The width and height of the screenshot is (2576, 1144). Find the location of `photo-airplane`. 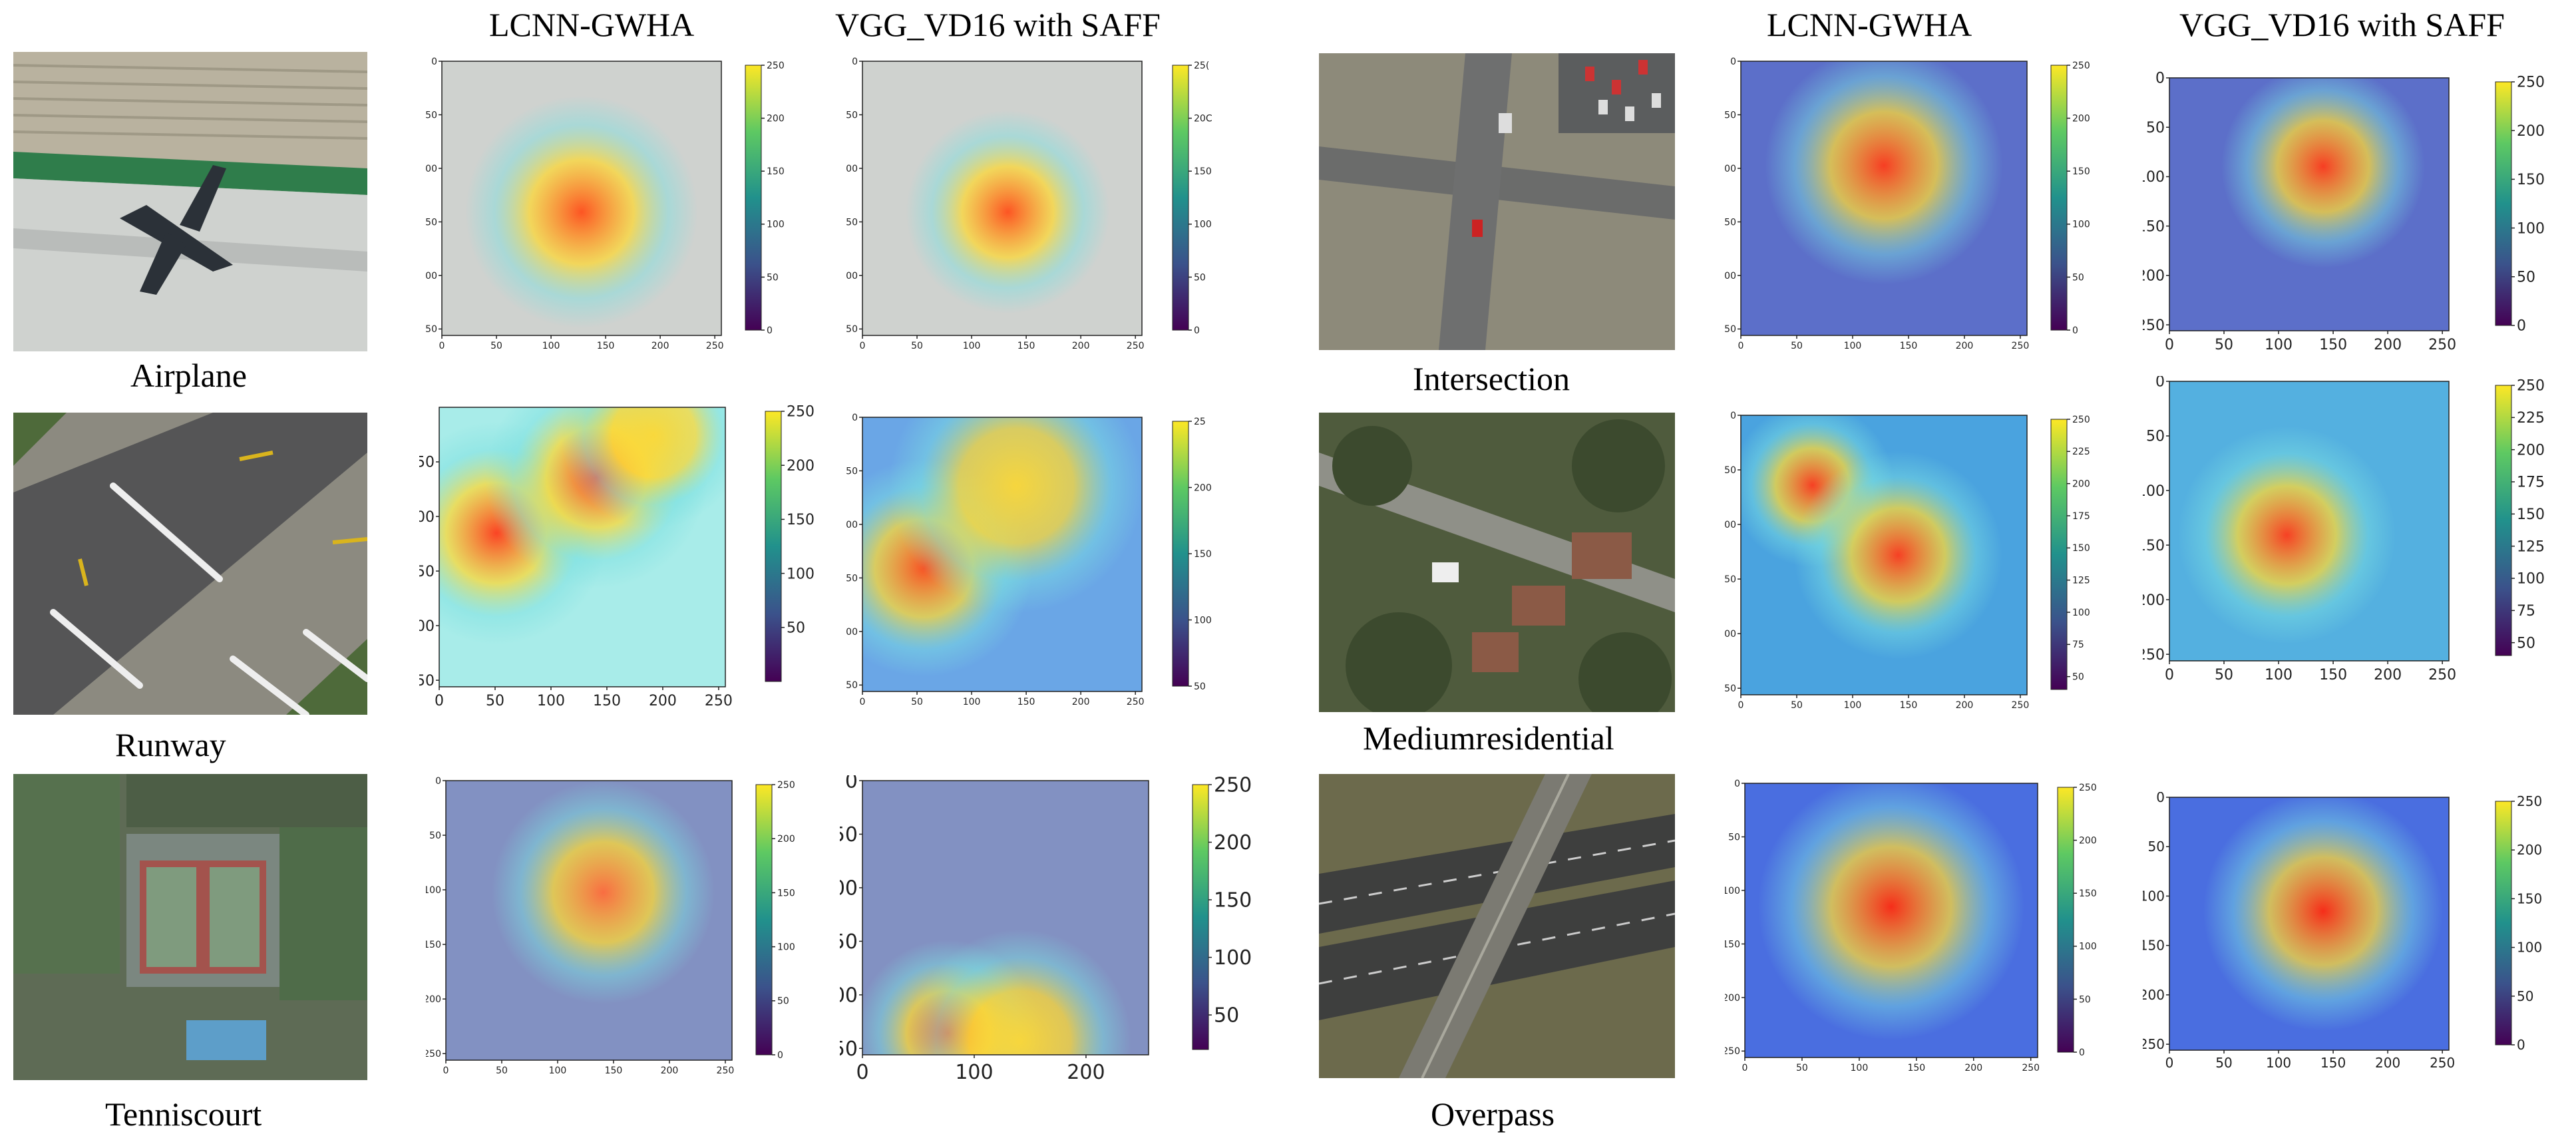

photo-airplane is located at coordinates (190, 201).